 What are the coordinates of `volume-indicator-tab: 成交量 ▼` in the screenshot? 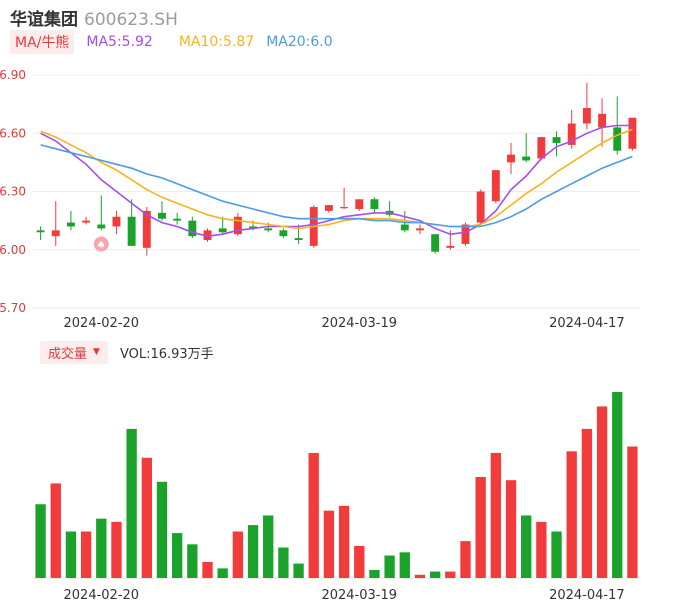 It's located at (74, 352).